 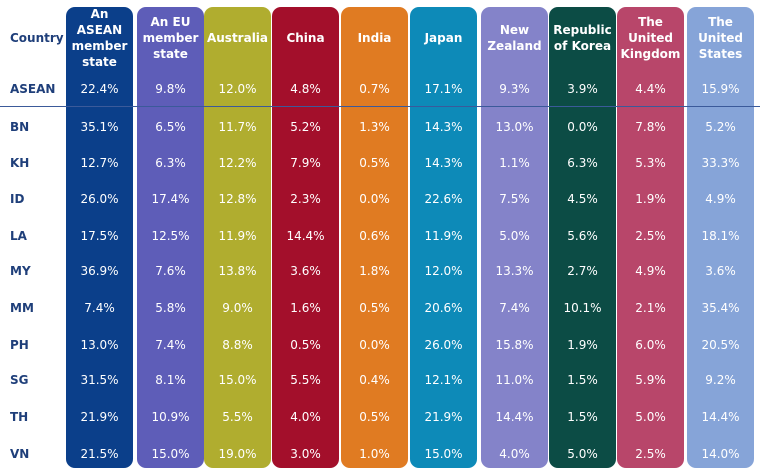 What do you see at coordinates (514, 271) in the screenshot?
I see `table-cell: 13.3%` at bounding box center [514, 271].